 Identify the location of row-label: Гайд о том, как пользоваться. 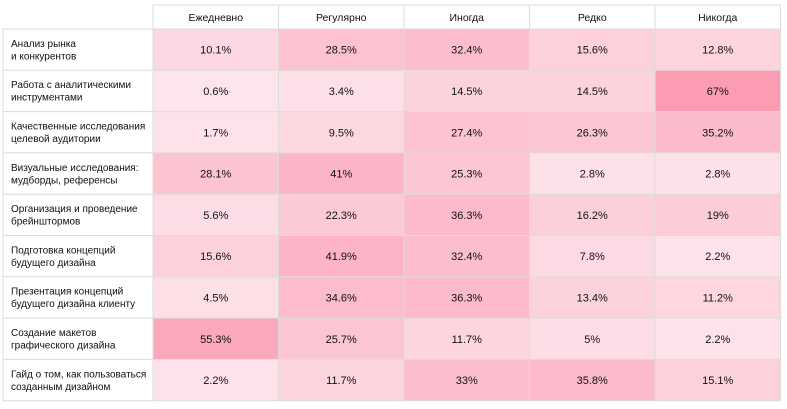
(78, 374).